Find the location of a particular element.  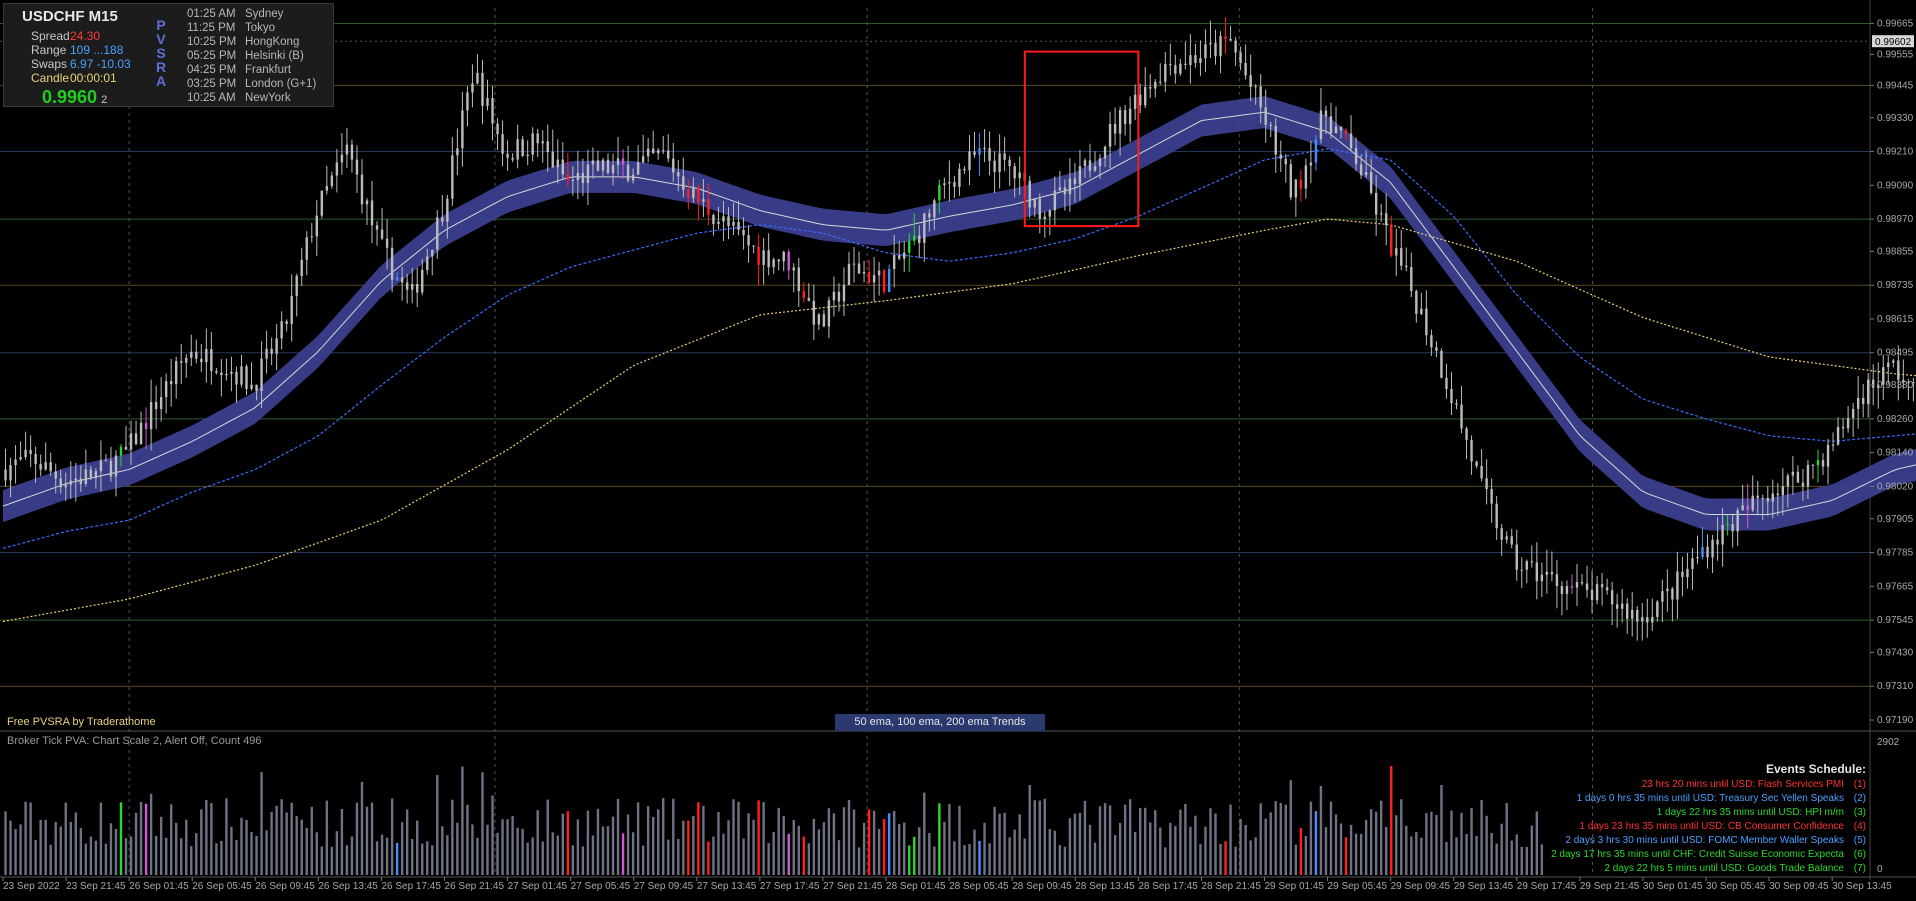

time-tick-label: 27 Sep 17:45 is located at coordinates (790, 886).